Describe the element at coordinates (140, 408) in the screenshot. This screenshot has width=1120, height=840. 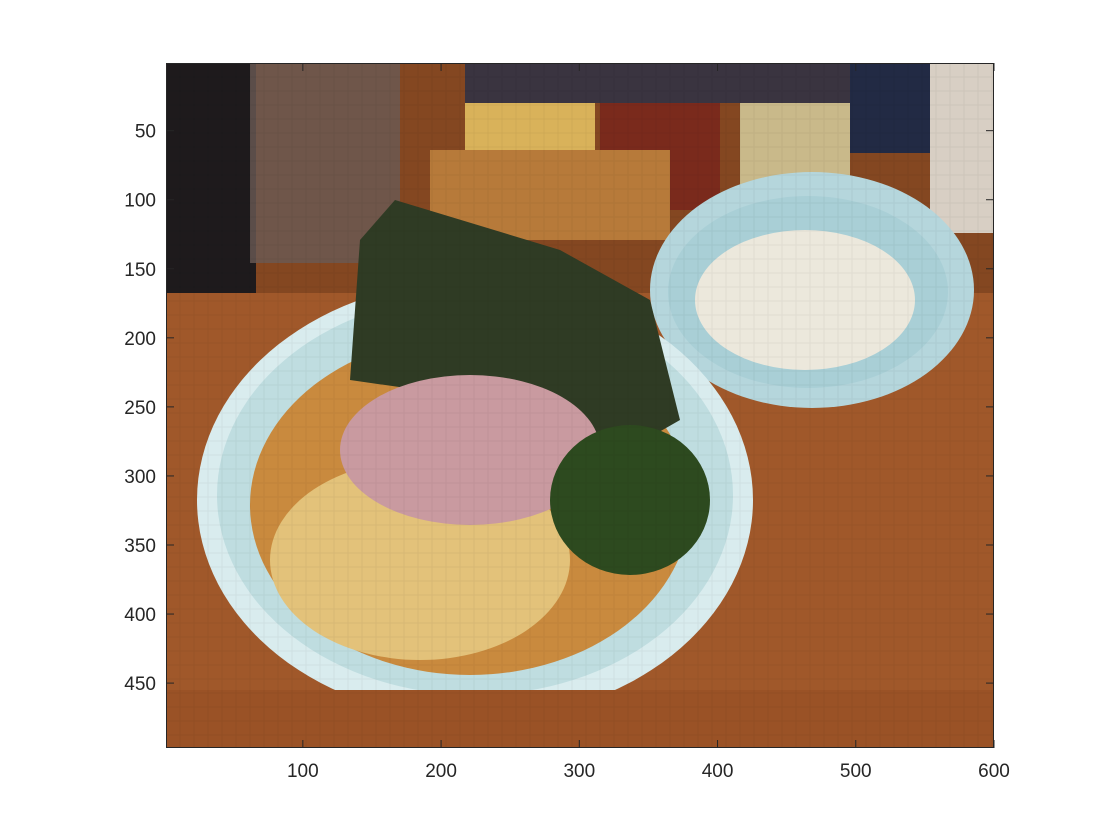
I see `y-tick-label: 250` at that location.